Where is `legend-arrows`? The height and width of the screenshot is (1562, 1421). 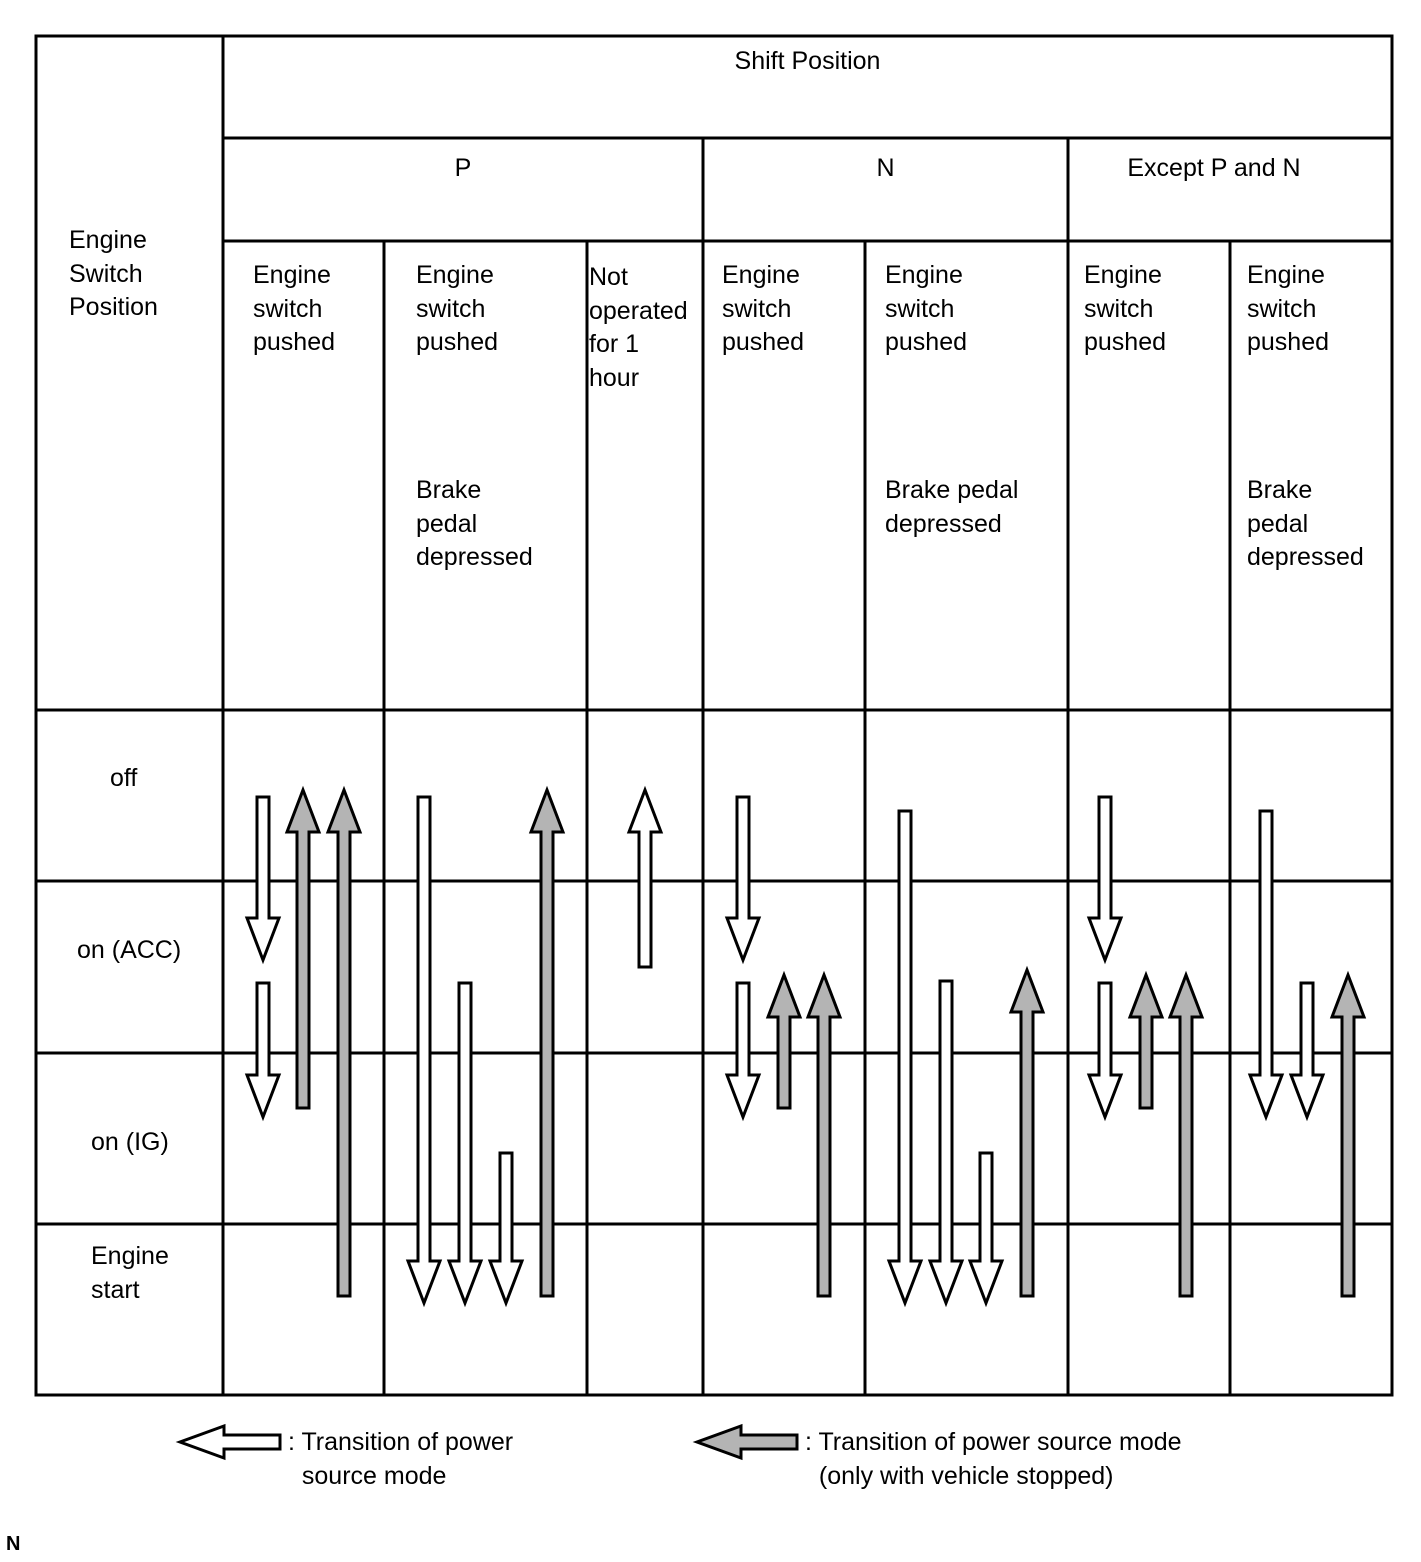
legend-arrows is located at coordinates (487, 1442).